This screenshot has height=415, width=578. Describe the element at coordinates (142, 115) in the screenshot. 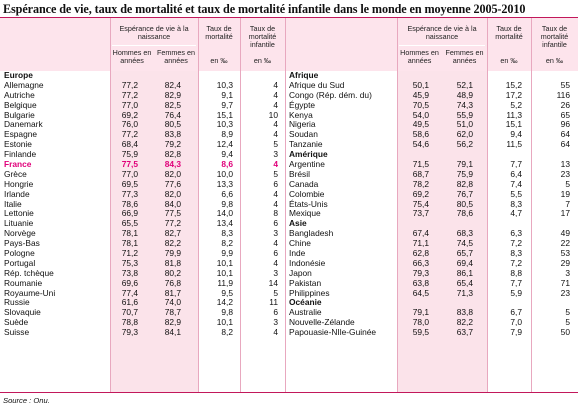

I see `table-row: Bulgarie 69,2 76,4 15,1 10` at that location.